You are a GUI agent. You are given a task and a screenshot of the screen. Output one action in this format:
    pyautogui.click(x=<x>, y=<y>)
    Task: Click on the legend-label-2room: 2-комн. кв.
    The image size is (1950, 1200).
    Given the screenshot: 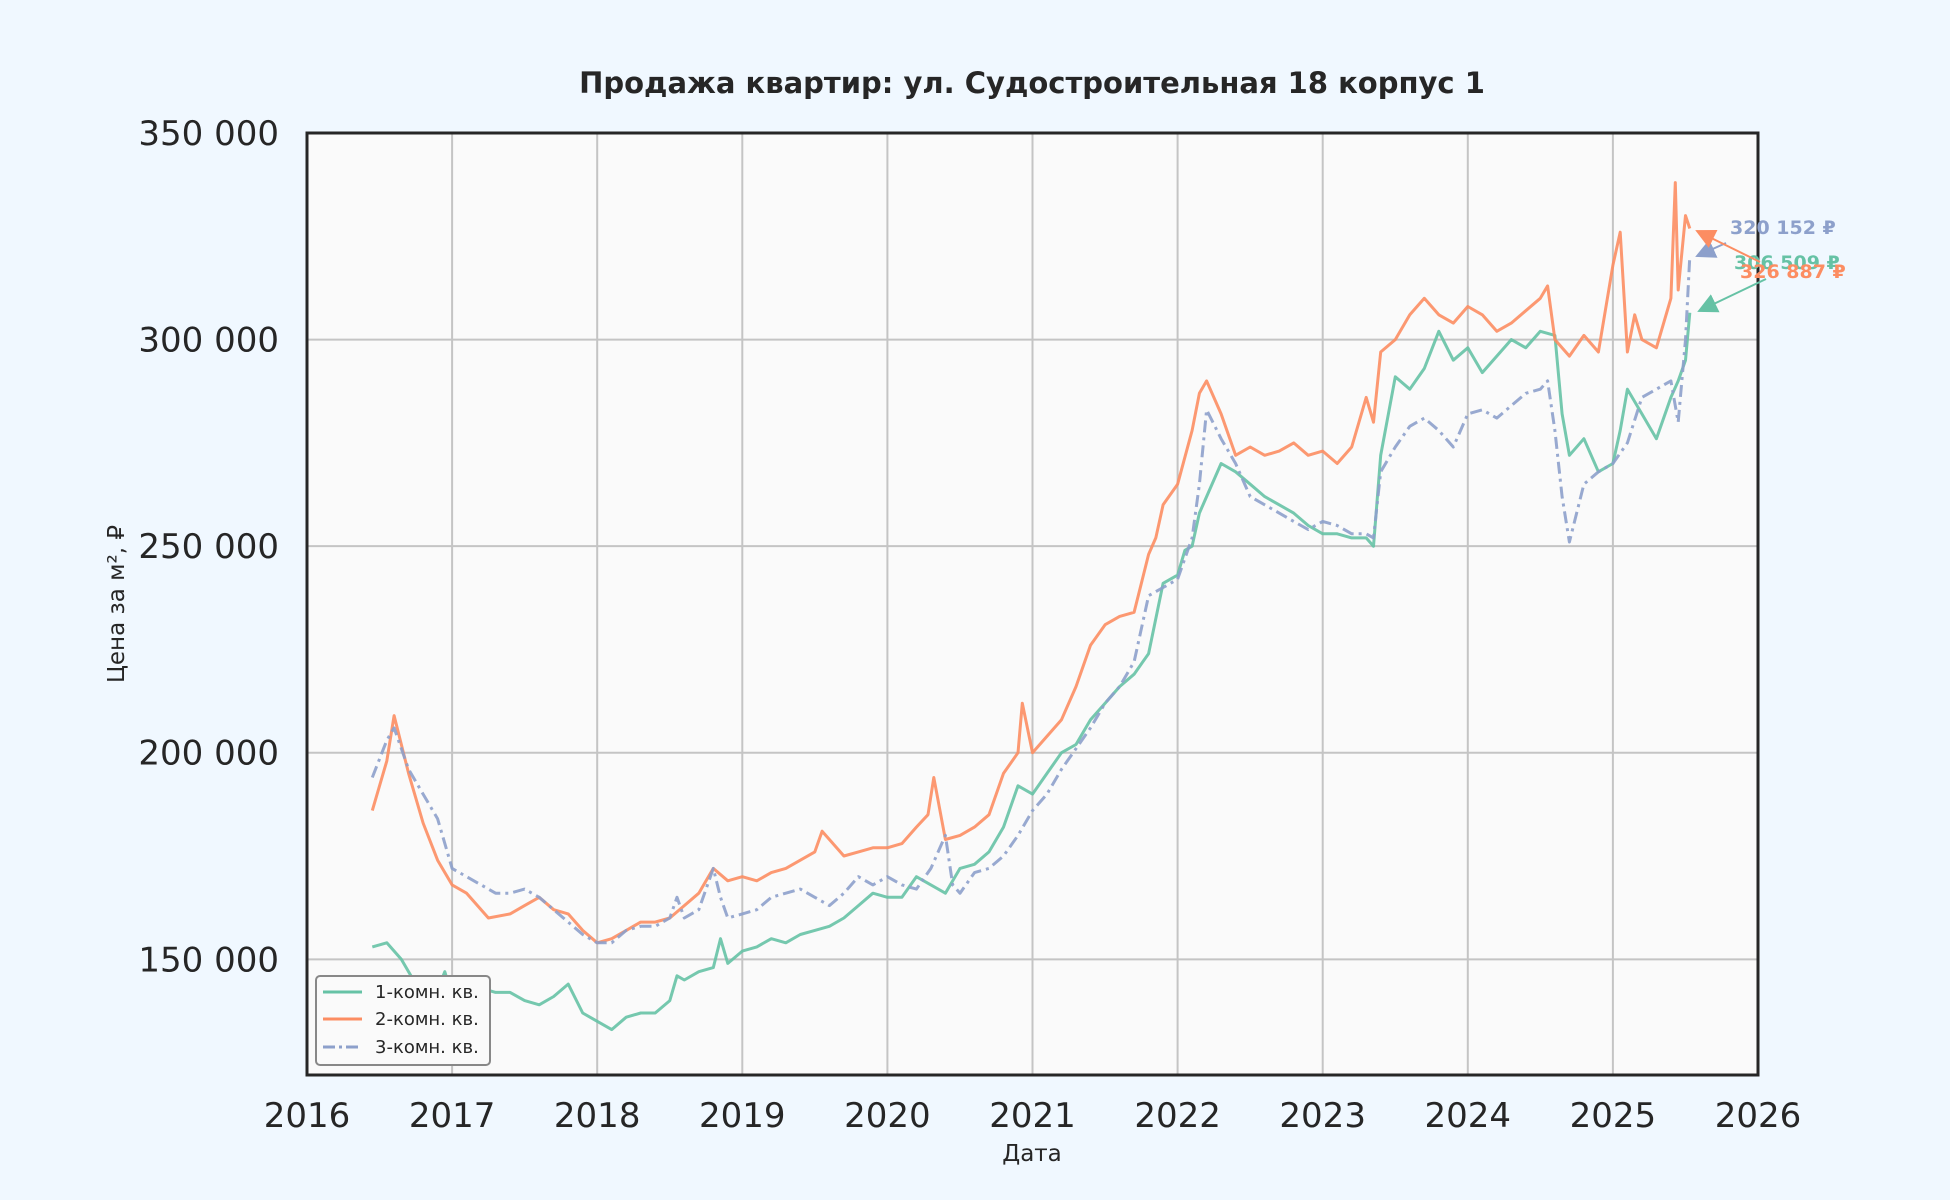 What is the action you would take?
    pyautogui.click(x=427, y=1019)
    